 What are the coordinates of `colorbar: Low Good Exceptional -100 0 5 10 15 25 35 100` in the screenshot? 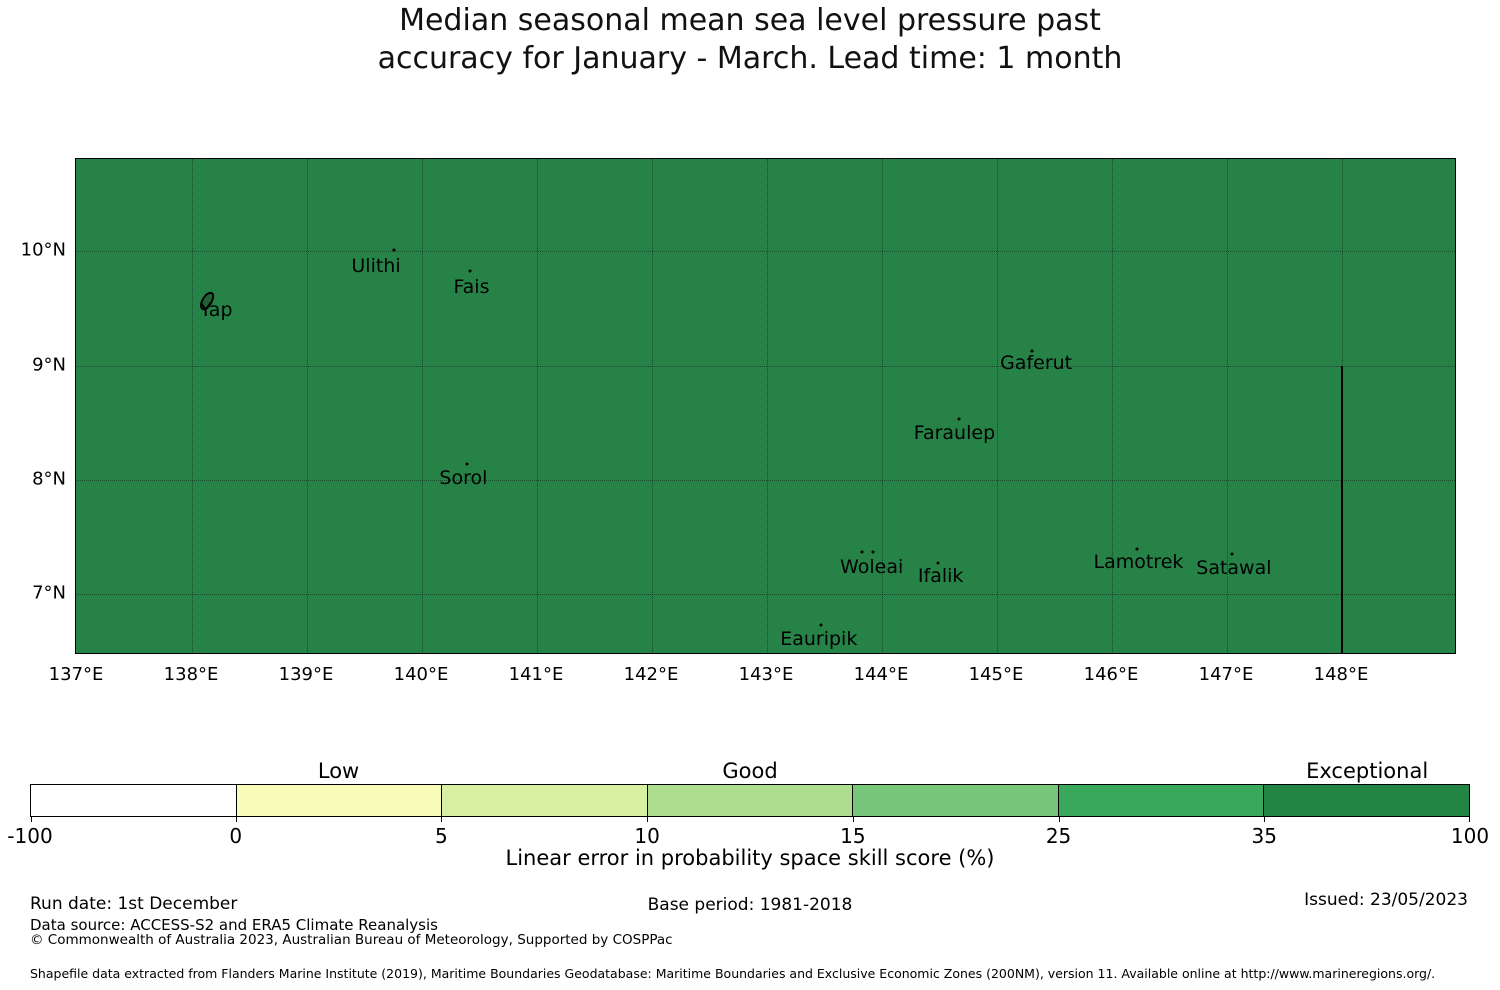 It's located at (748, 809).